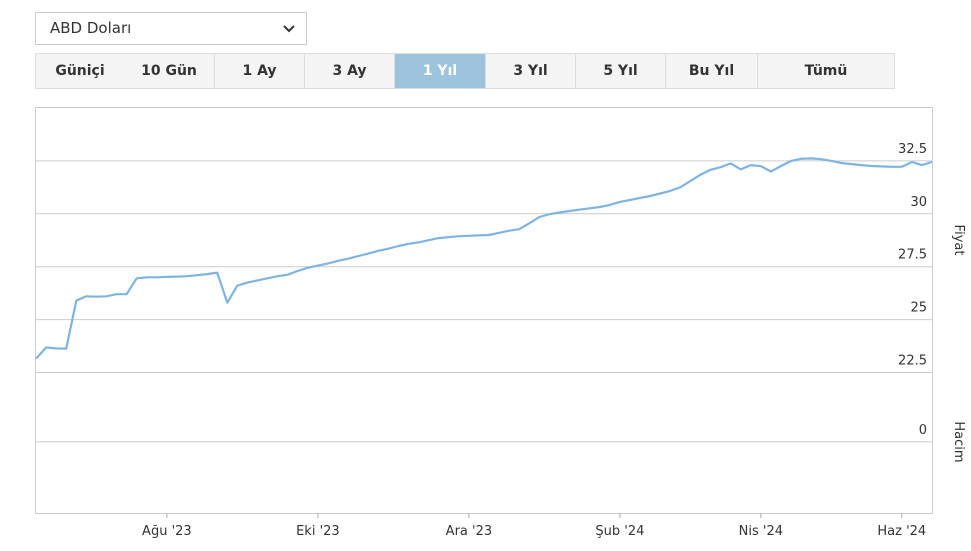 The image size is (971, 551). Describe the element at coordinates (912, 360) in the screenshot. I see `y-tick-label: 22.5` at that location.